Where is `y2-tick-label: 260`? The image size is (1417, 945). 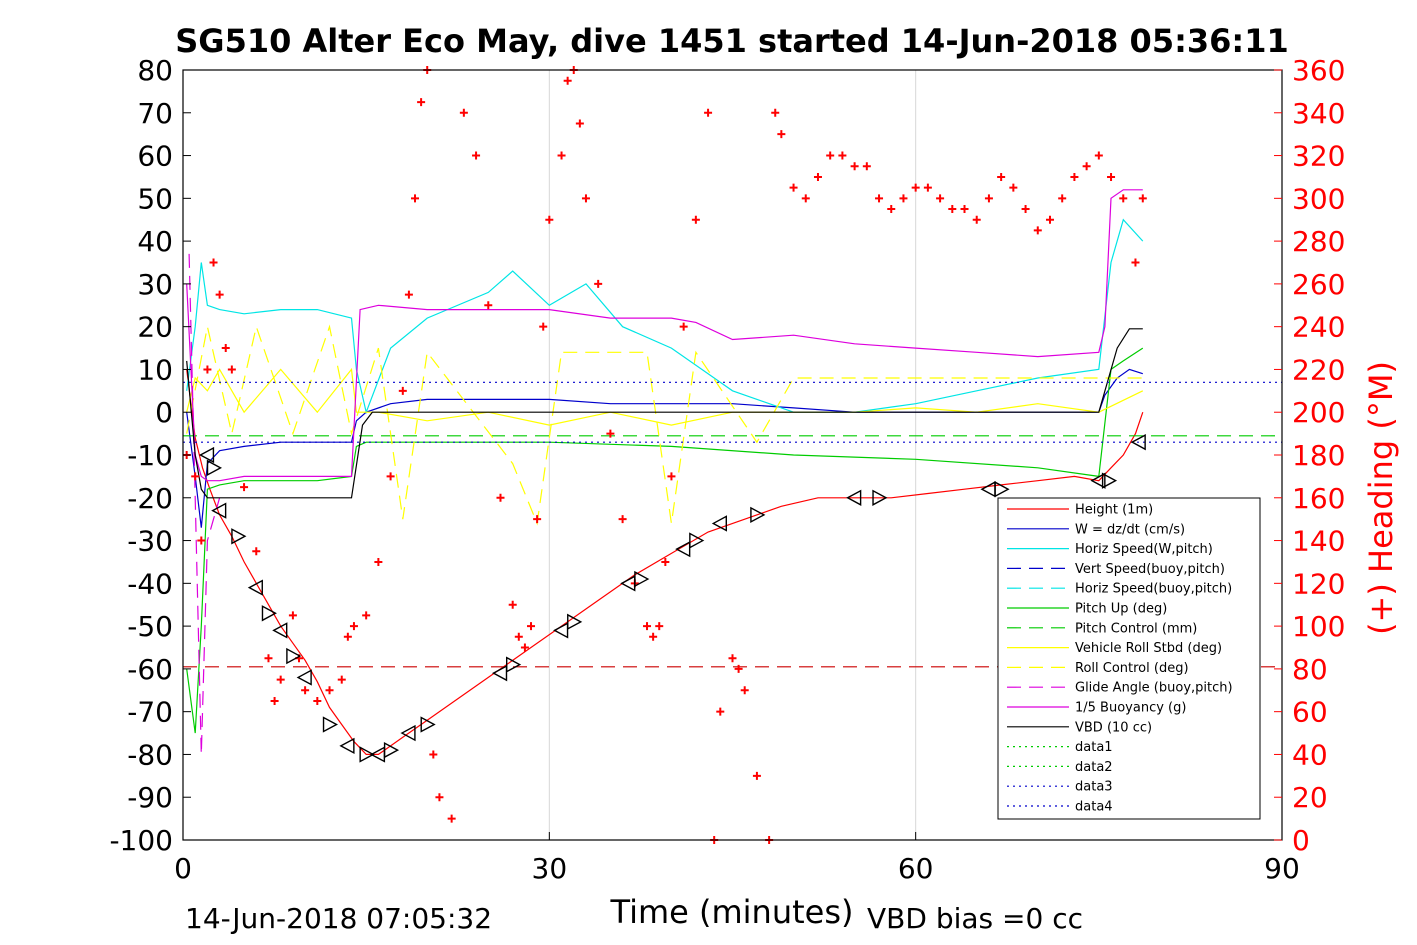 y2-tick-label: 260 is located at coordinates (1318, 284).